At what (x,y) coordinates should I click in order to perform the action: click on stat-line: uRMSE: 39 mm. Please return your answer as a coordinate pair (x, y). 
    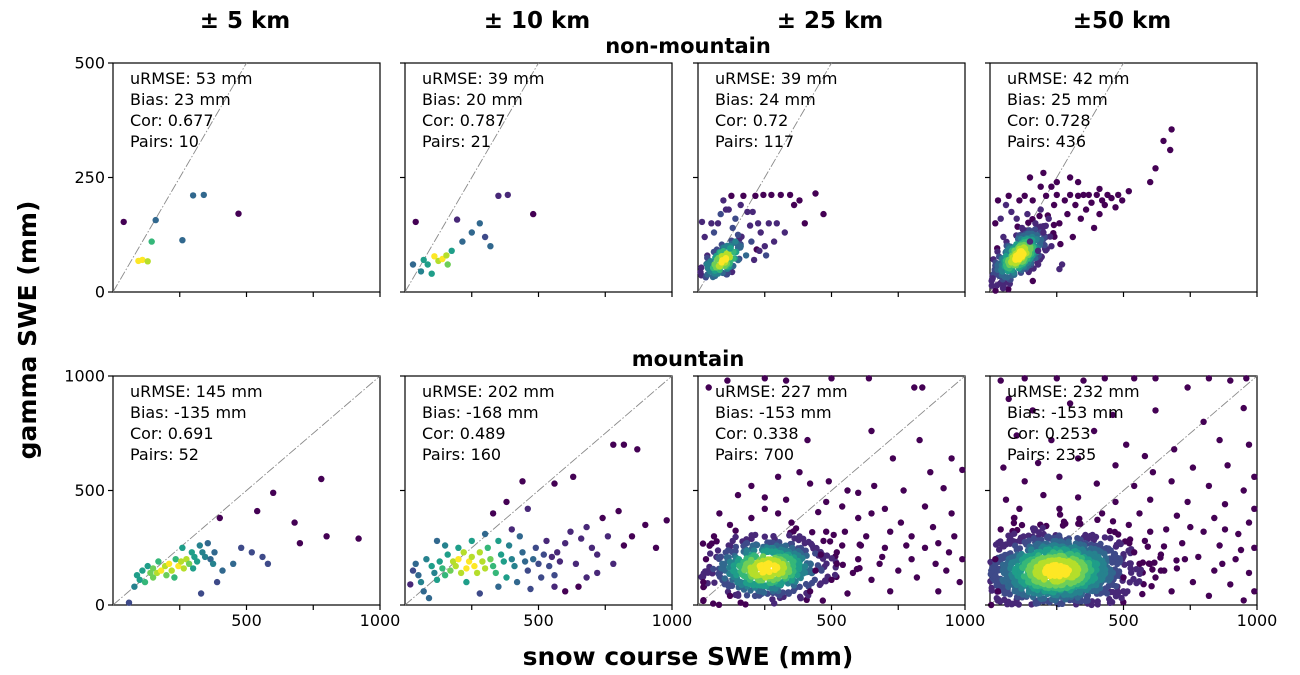
    Looking at the image, I should click on (776, 78).